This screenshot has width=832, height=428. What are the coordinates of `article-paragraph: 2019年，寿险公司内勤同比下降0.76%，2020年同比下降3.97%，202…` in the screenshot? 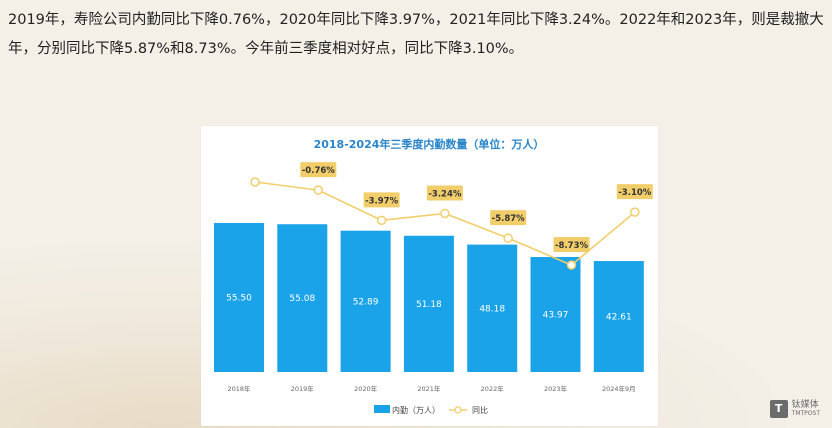 It's located at (416, 34).